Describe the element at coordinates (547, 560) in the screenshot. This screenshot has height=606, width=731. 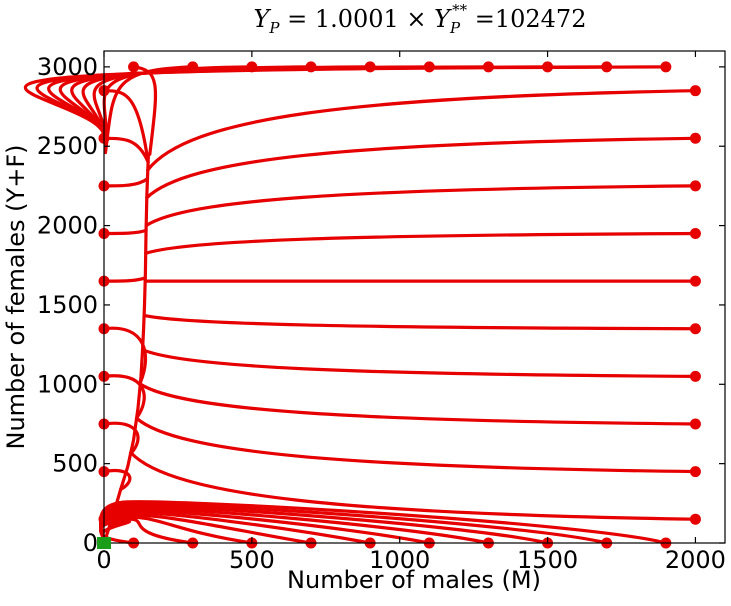
I see `x-tick-label: 1500` at that location.